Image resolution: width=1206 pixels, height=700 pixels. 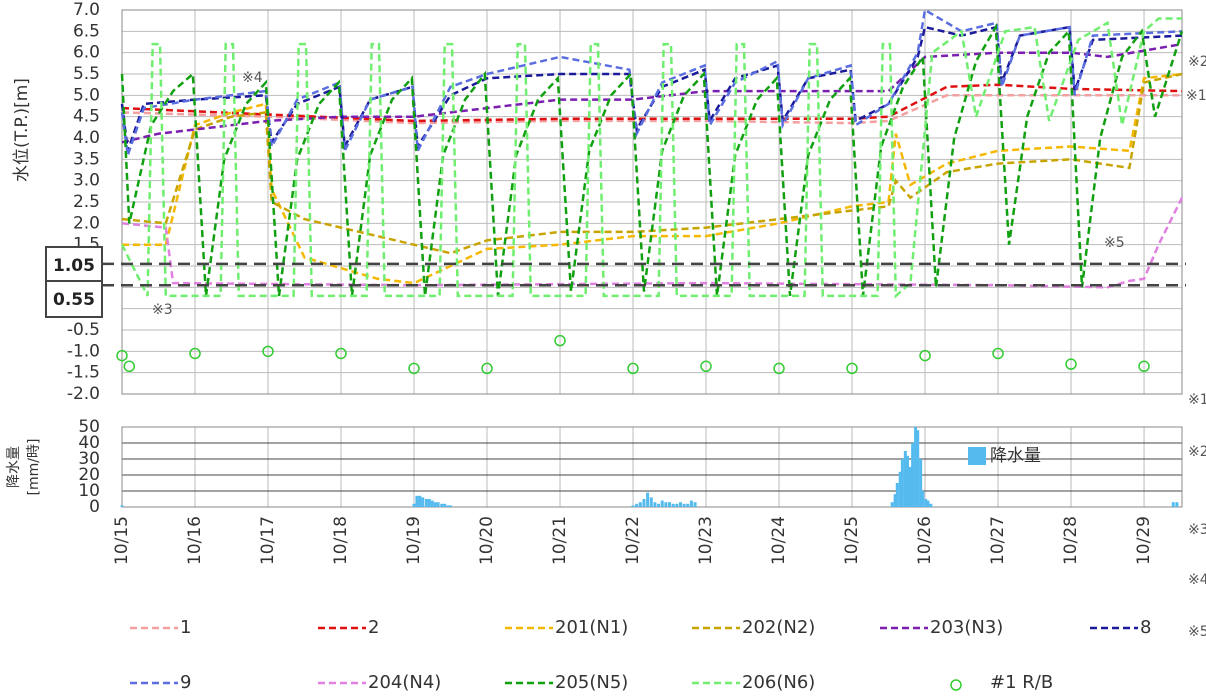 I want to click on x-tick-label: 10/21, so click(x=560, y=540).